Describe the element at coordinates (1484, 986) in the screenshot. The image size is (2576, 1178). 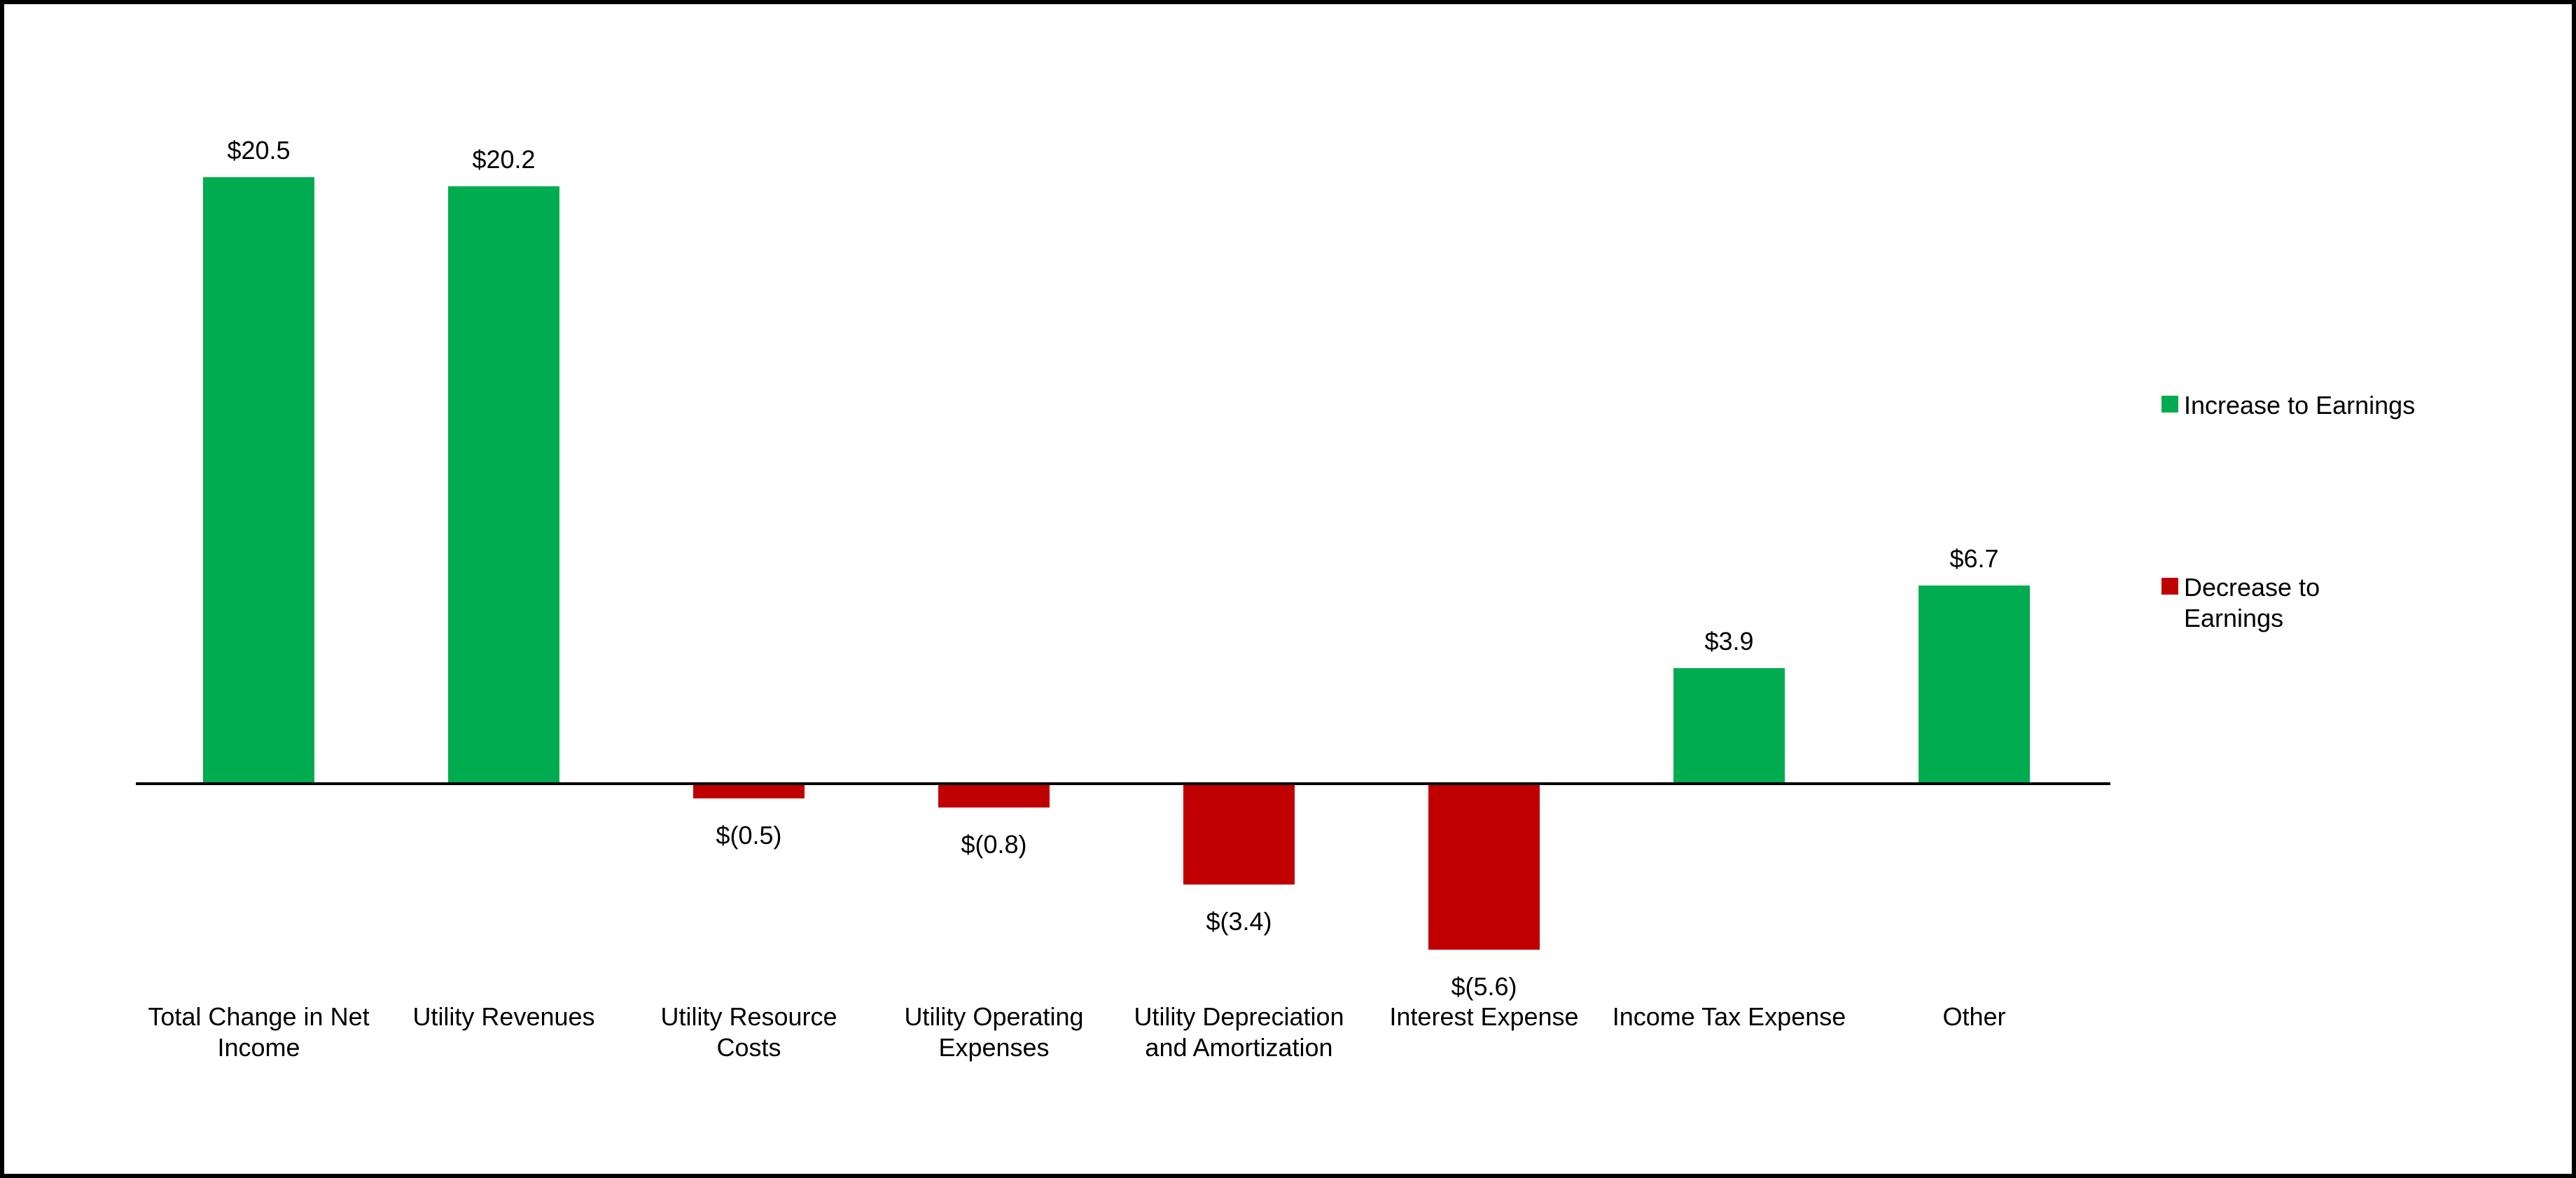
I see `bar-value-label: $(5.6)` at that location.